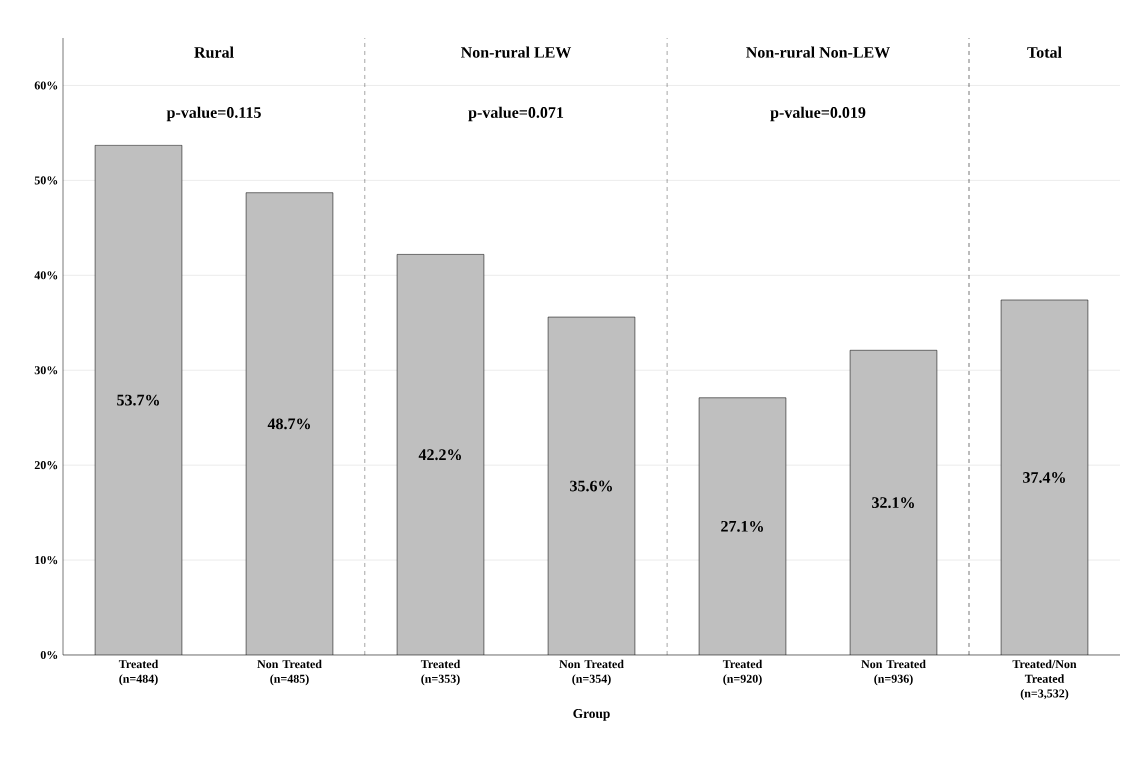 The height and width of the screenshot is (763, 1127). Describe the element at coordinates (516, 52) in the screenshot. I see `annotation: Non-rural LEW` at that location.